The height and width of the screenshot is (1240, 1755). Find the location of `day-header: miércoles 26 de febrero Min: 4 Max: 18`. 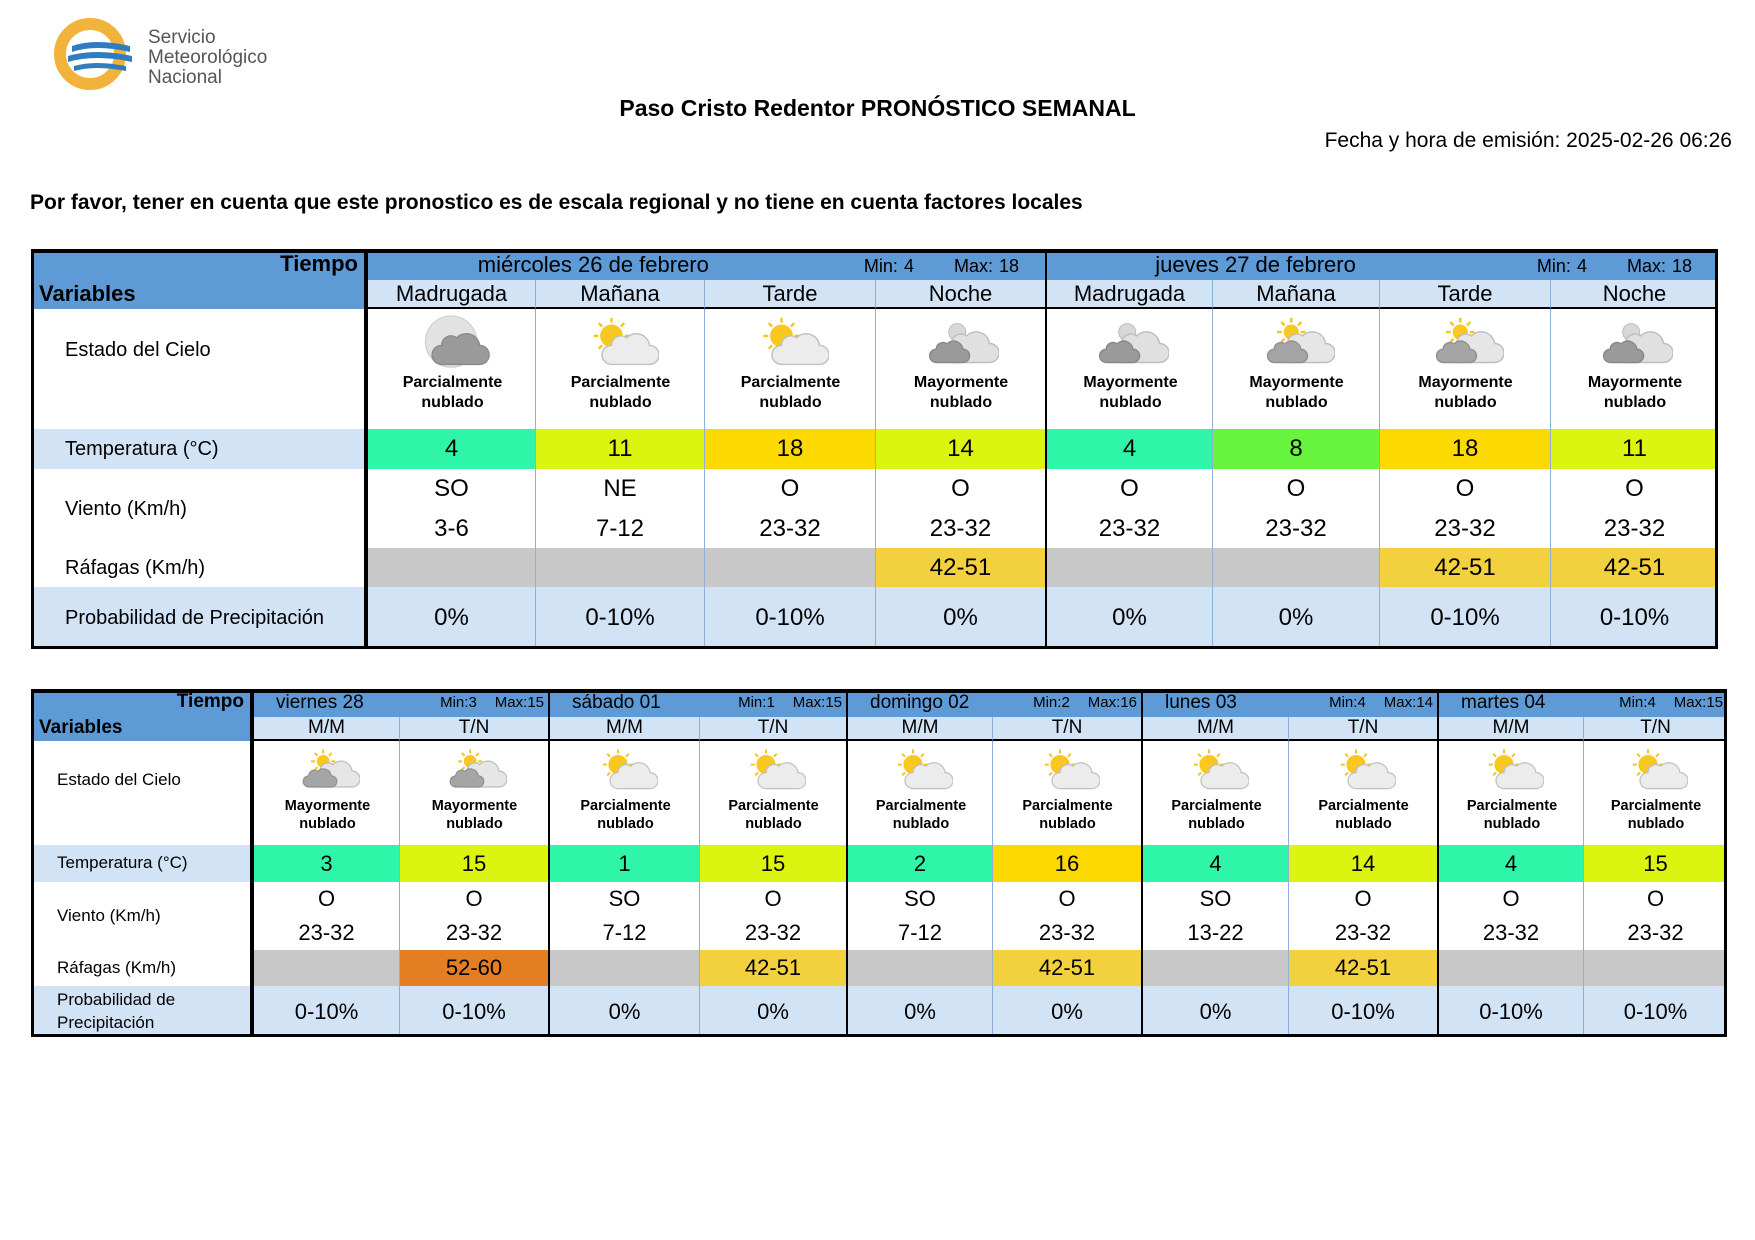

day-header: miércoles 26 de febrero Min: 4 Max: 18 is located at coordinates (705, 264).